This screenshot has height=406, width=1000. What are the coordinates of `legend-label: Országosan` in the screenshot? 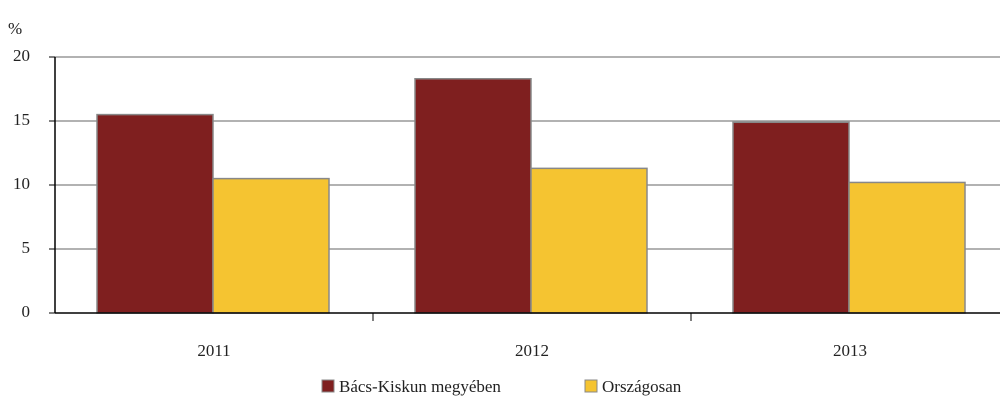 It's located at (642, 386).